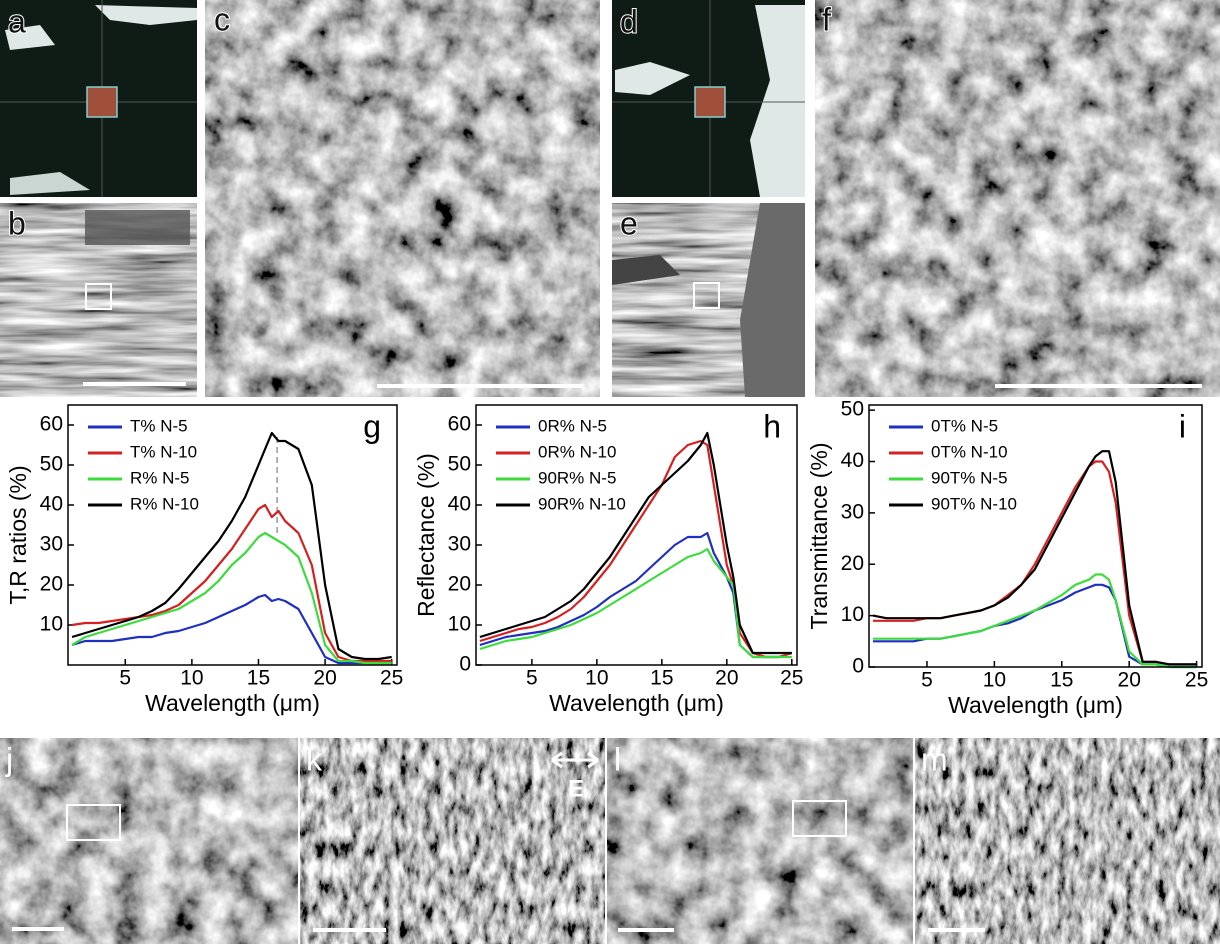  Describe the element at coordinates (819, 535) in the screenshot. I see `y-axis-label: Transmittance (%)` at that location.